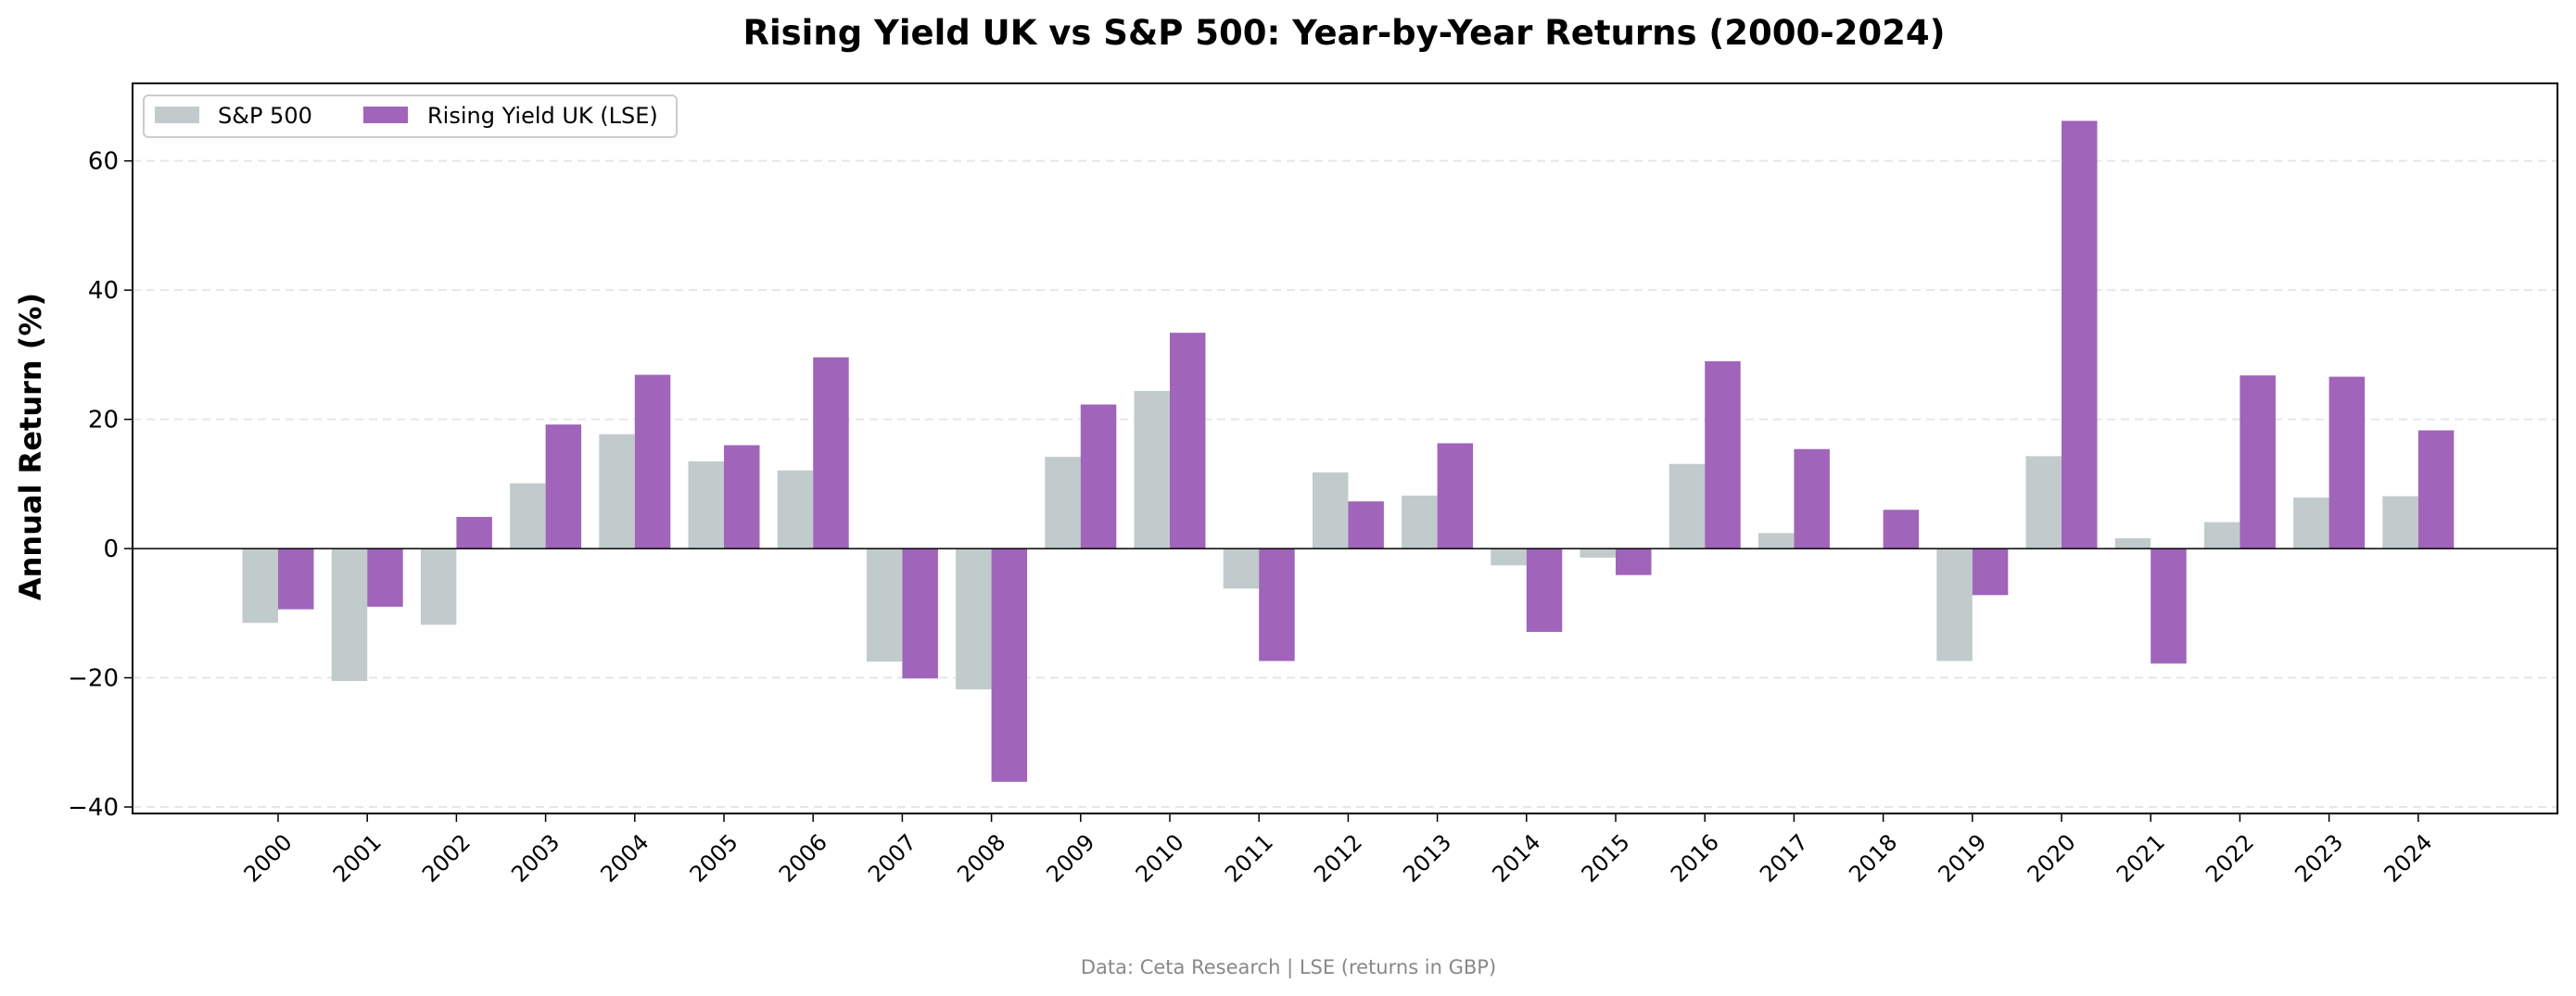 The width and height of the screenshot is (2576, 996). Describe the element at coordinates (1070, 859) in the screenshot. I see `x-tick-label: 2009` at that location.